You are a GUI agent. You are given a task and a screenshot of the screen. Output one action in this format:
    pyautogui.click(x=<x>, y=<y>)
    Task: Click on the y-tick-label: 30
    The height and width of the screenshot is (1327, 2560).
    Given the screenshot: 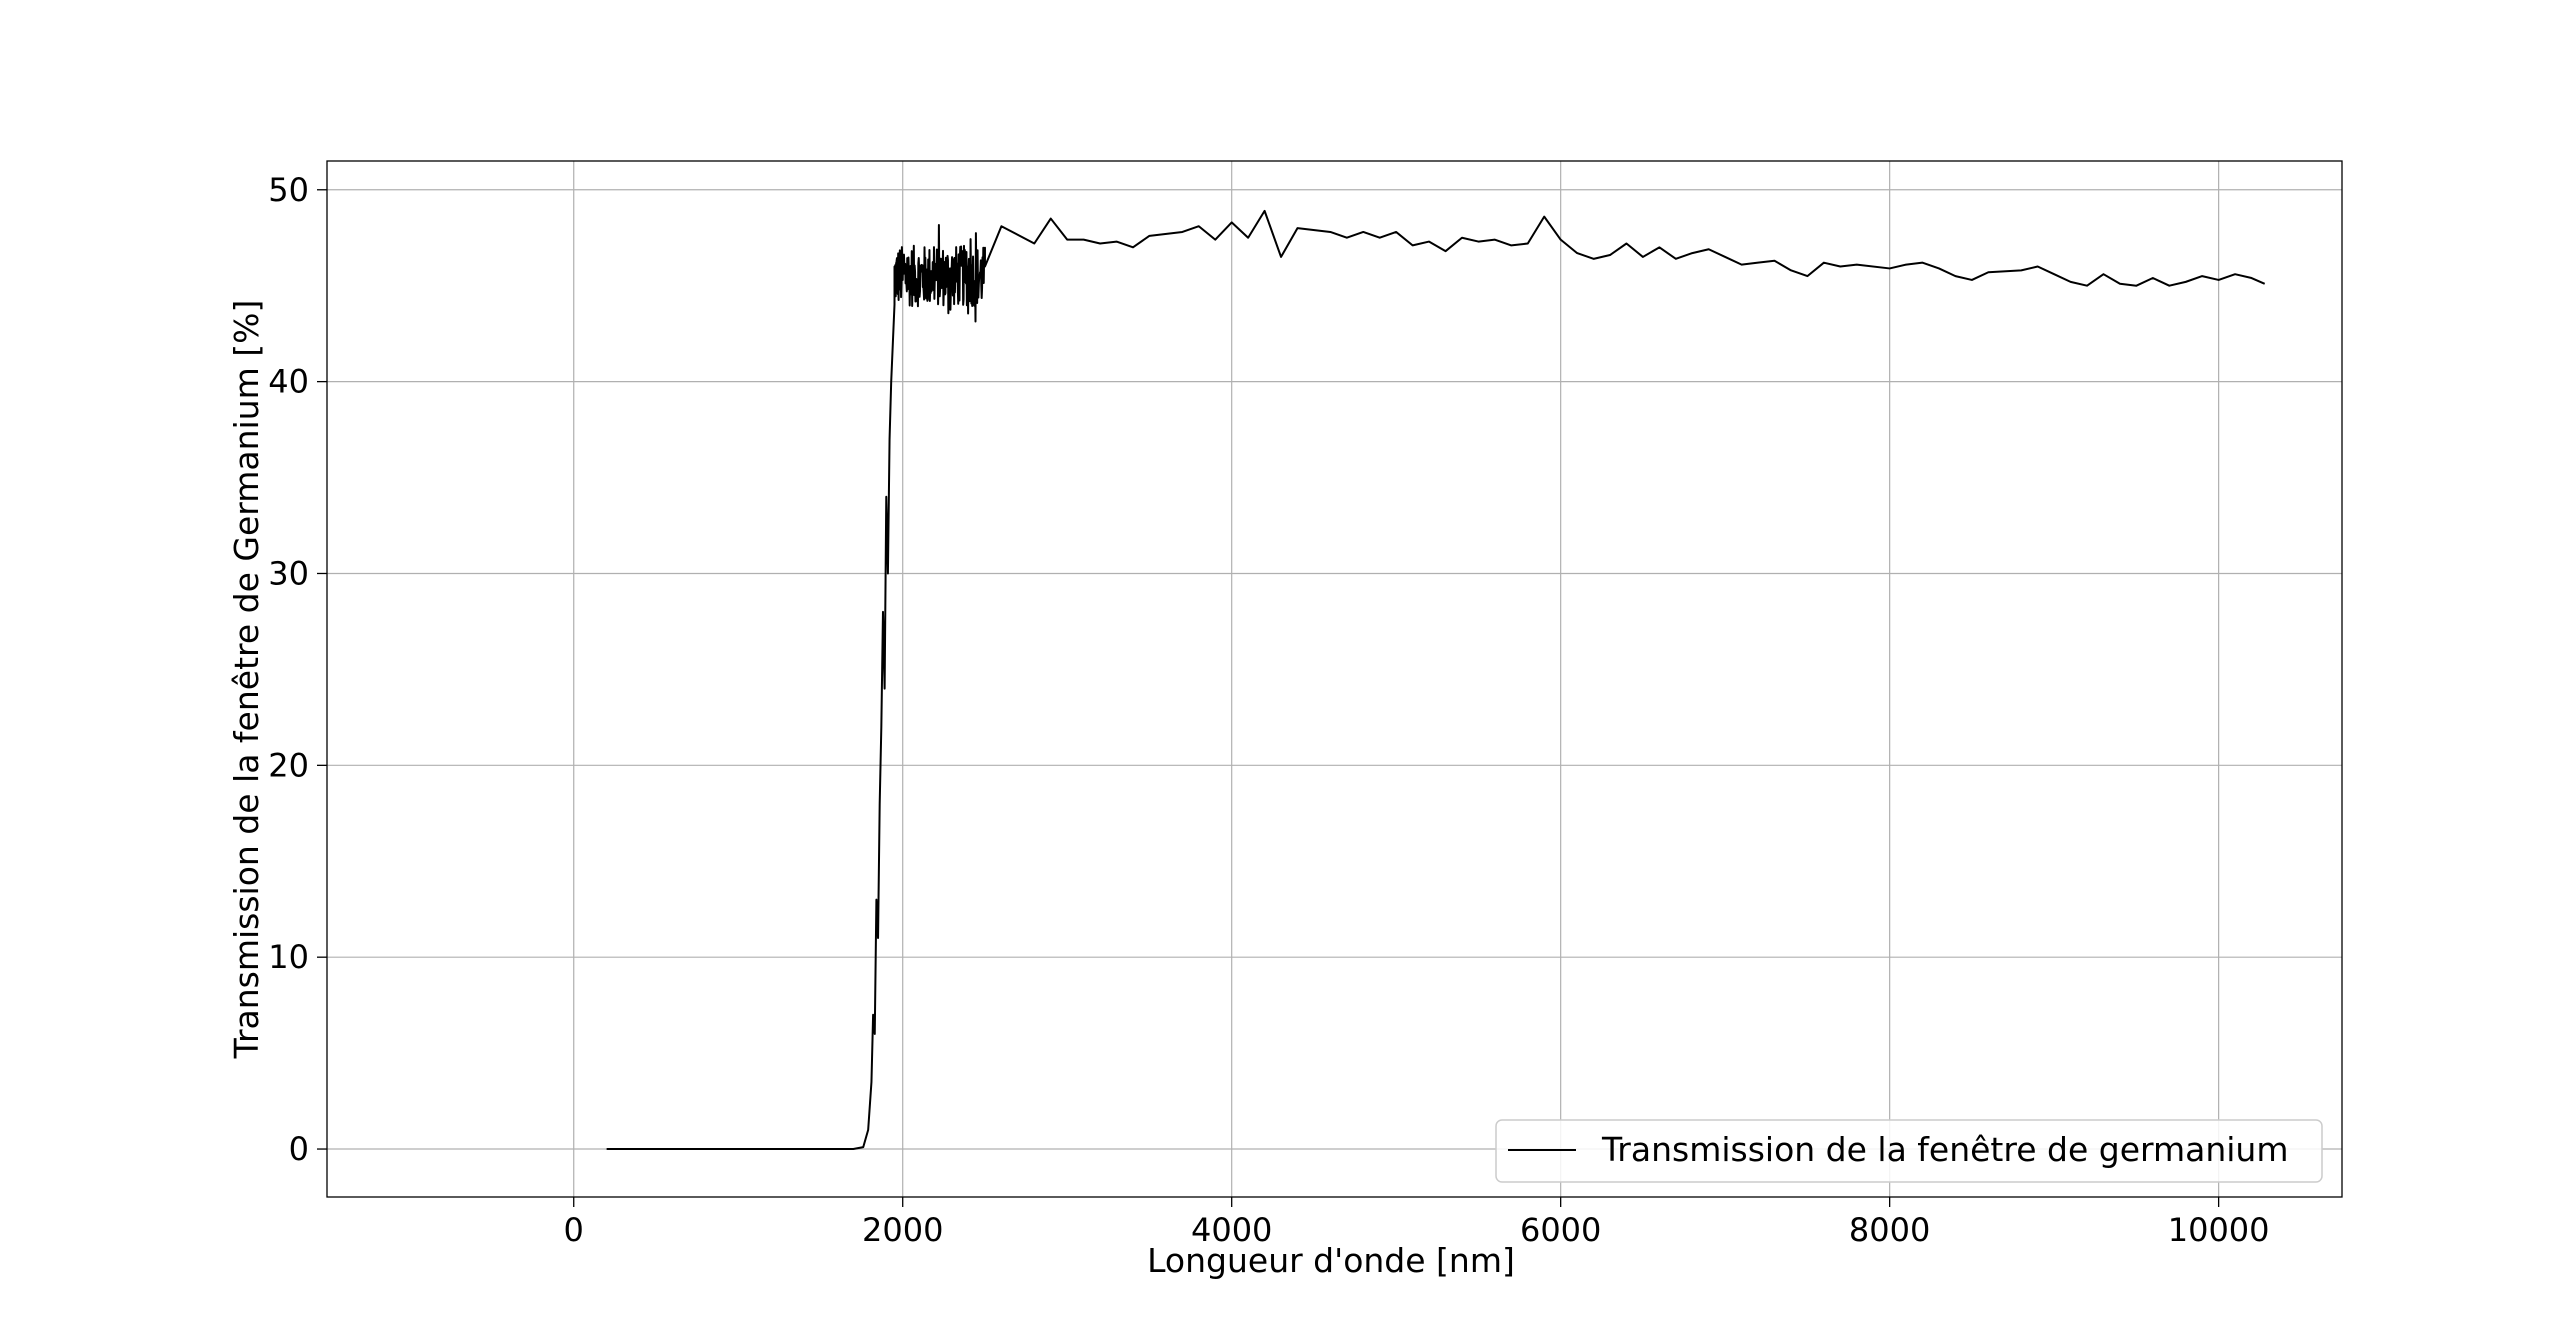 What is the action you would take?
    pyautogui.click(x=288, y=573)
    